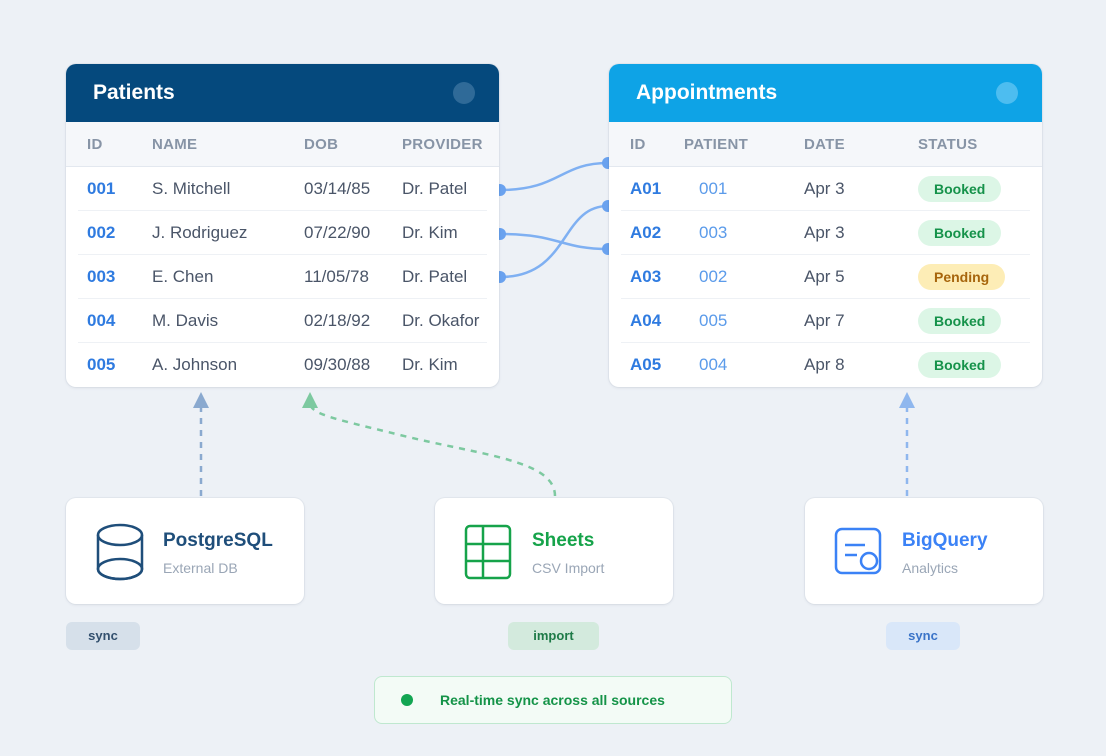  I want to click on table-row: A01 001 Apr 3 Booked, so click(825, 189).